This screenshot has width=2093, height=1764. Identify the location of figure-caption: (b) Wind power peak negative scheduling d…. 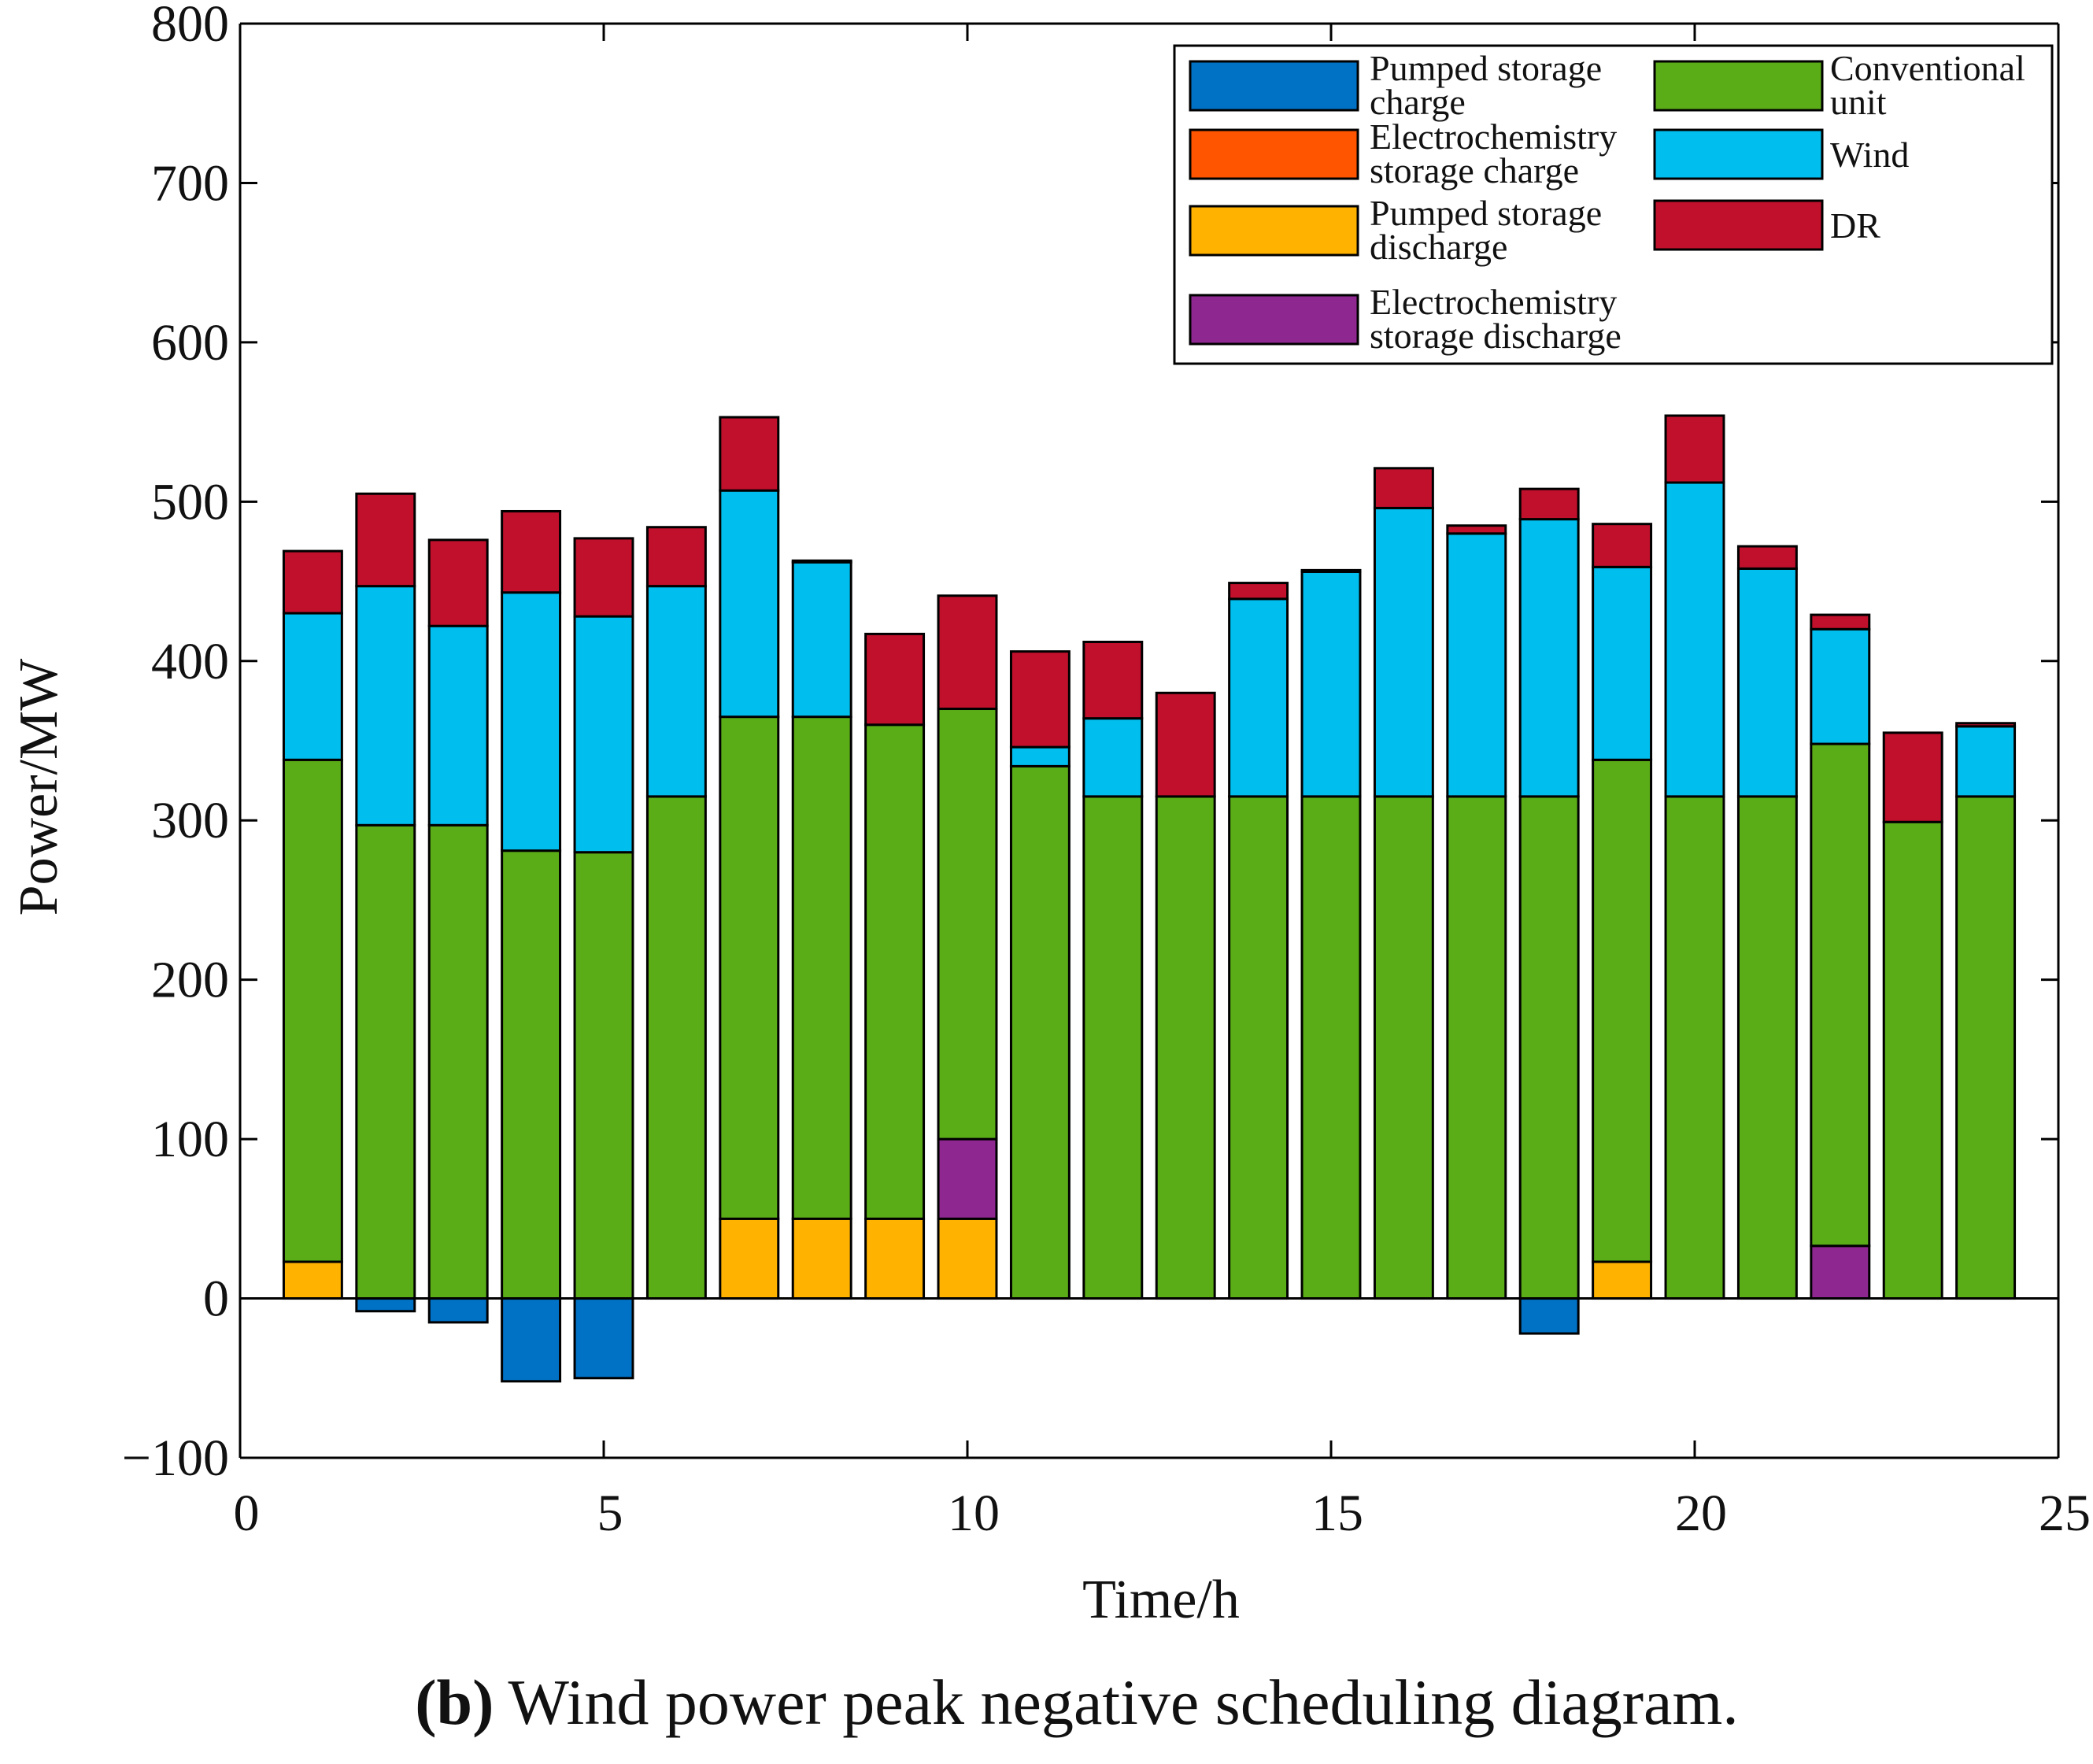
(1077, 1702).